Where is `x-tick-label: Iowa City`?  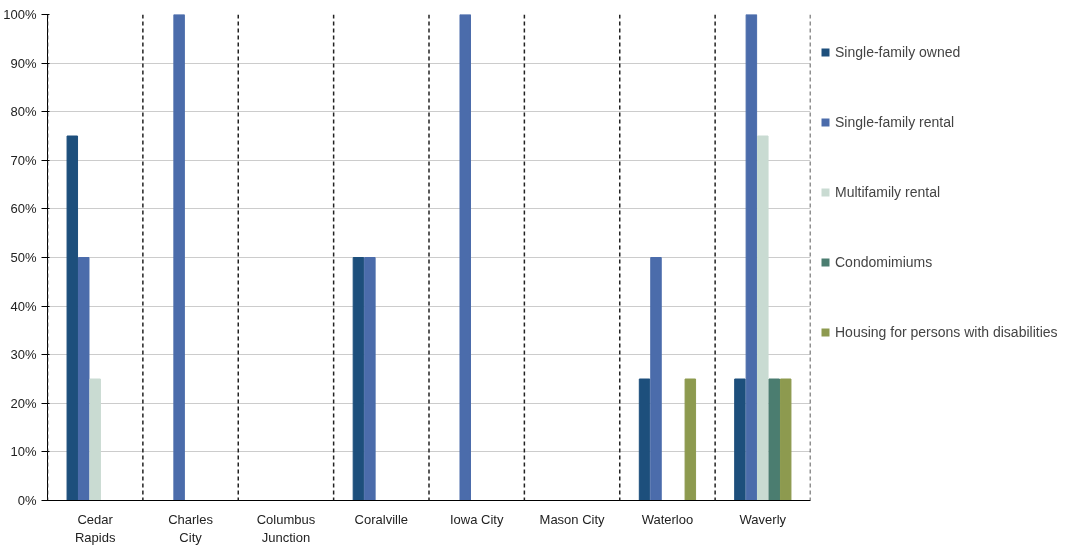 x-tick-label: Iowa City is located at coordinates (476, 519).